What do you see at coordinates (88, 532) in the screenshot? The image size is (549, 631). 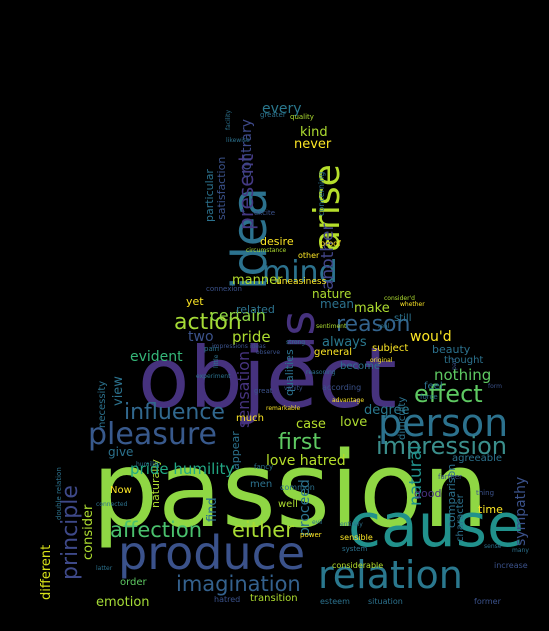 I see `word: consider` at bounding box center [88, 532].